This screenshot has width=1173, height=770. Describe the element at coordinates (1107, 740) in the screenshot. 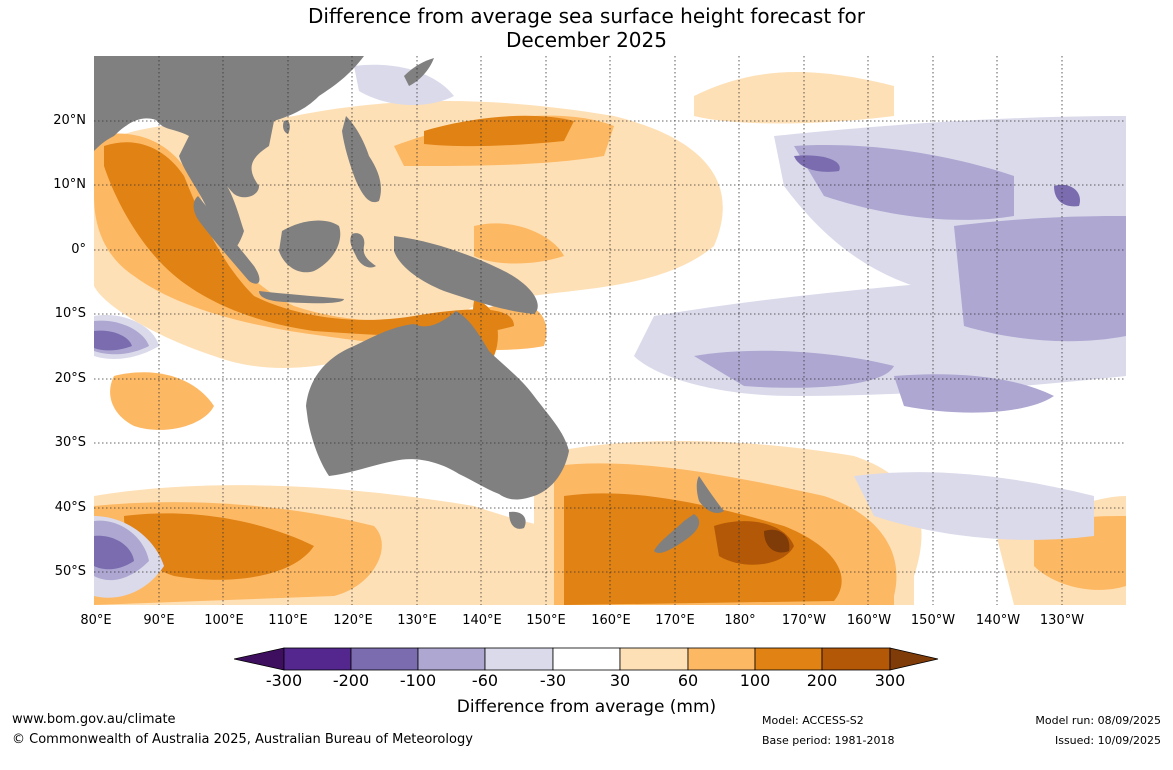

I see `issued-date: Issued: 10/09/2025` at that location.